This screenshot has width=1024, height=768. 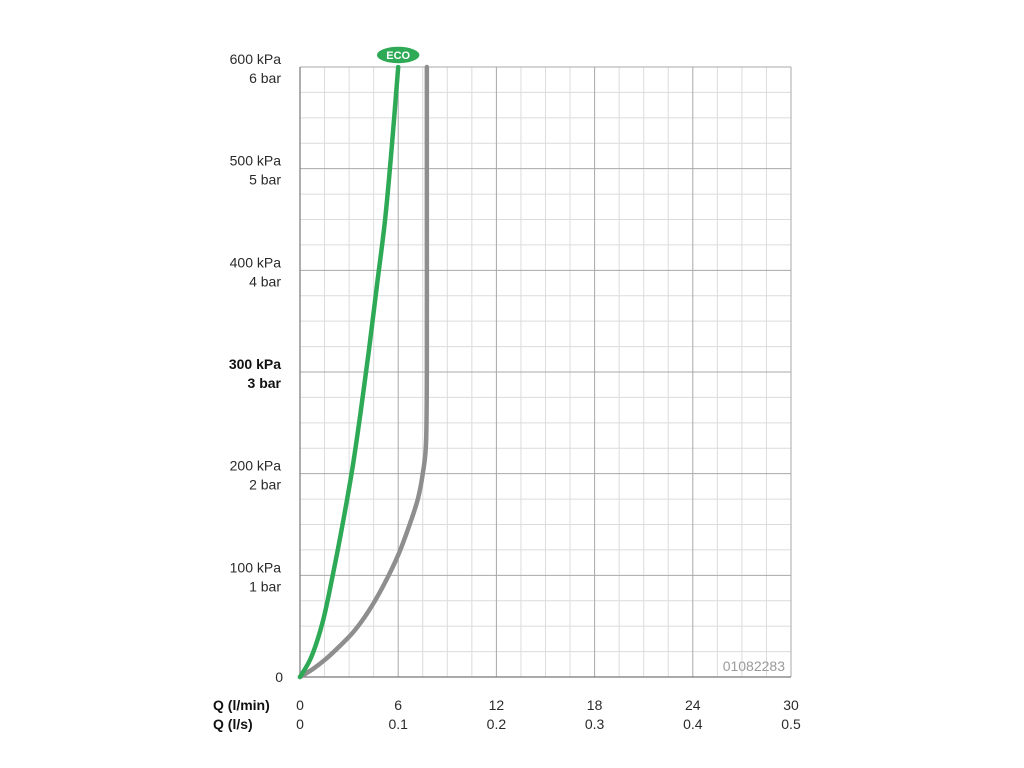 I want to click on eco-badge-shape, so click(x=398, y=55).